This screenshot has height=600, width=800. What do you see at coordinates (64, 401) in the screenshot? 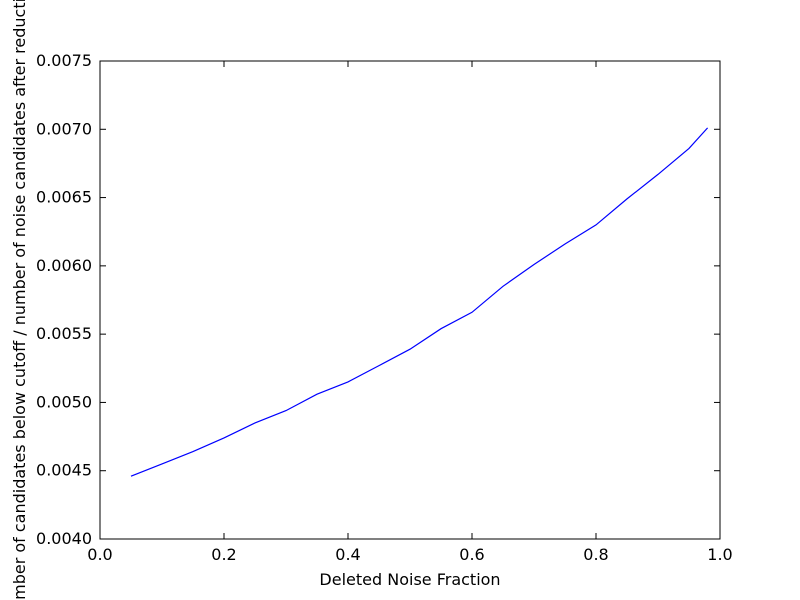
I see `y-tick-label: 0.0050` at bounding box center [64, 401].